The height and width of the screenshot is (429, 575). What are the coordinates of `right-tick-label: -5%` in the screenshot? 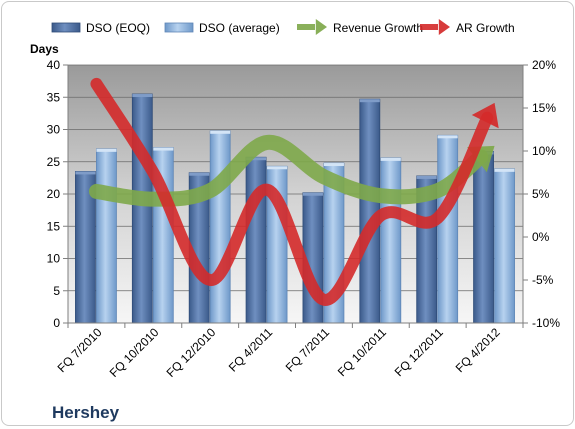 It's located at (543, 280).